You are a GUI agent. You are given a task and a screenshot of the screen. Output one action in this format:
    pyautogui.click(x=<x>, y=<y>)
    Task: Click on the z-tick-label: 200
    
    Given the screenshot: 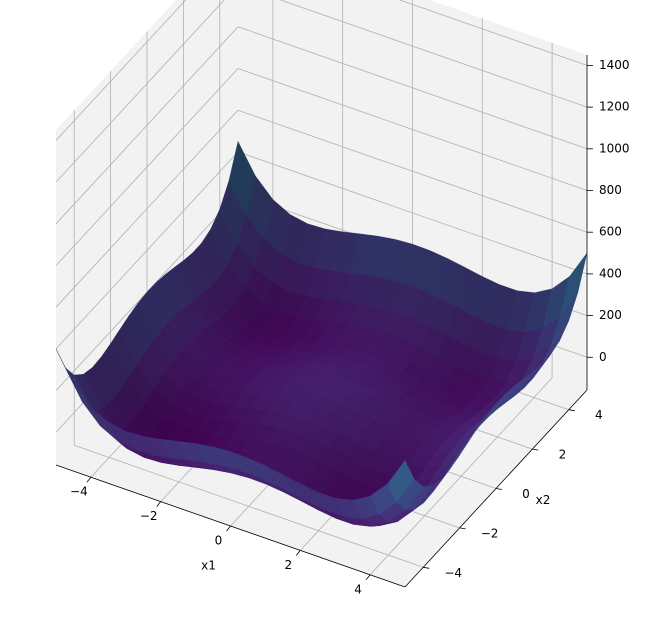 What is the action you would take?
    pyautogui.click(x=610, y=315)
    